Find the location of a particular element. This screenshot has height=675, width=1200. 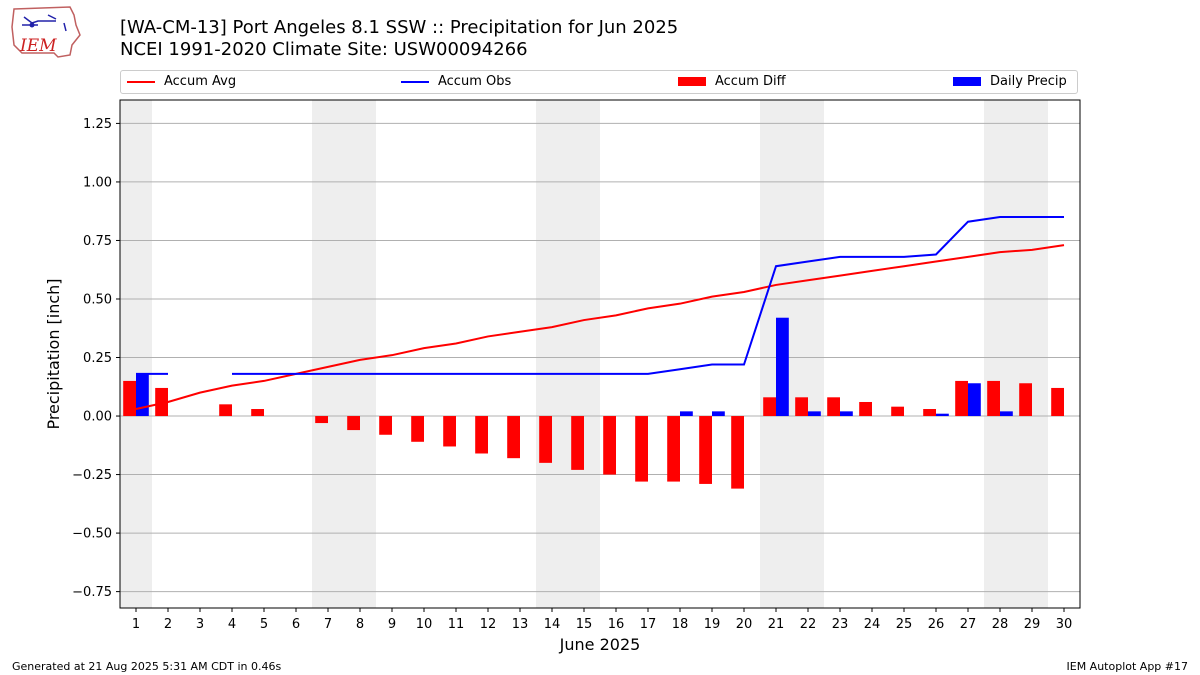

legend-label-accum-diff: Accum Diff is located at coordinates (750, 81).